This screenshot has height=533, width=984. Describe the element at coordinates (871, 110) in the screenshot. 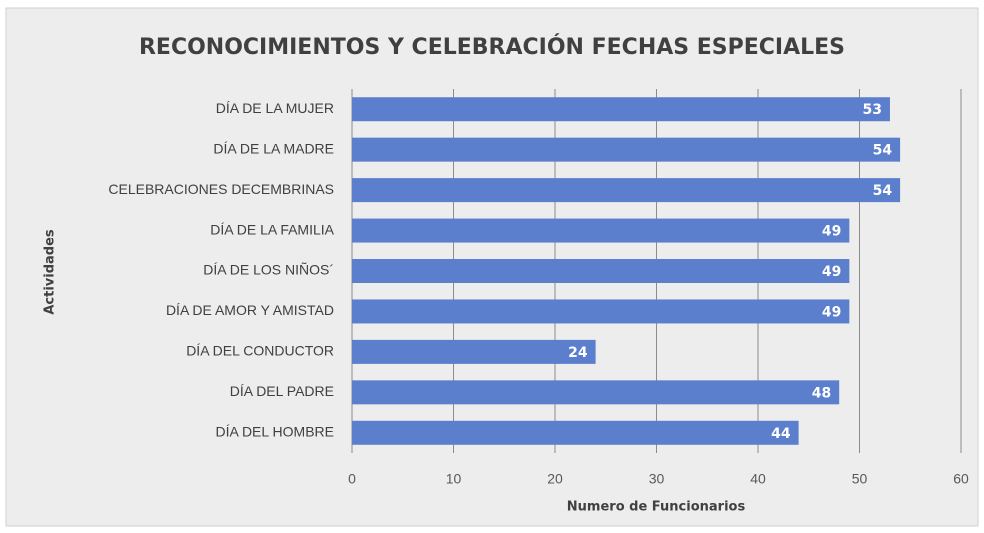

I see `data-label: 53` at that location.